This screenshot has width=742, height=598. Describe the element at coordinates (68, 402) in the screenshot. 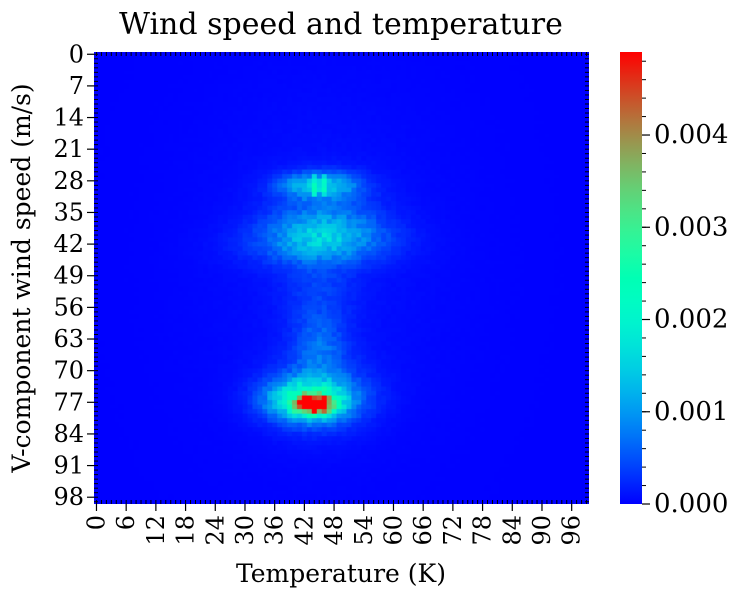

I see `y-tick-label: 77` at that location.